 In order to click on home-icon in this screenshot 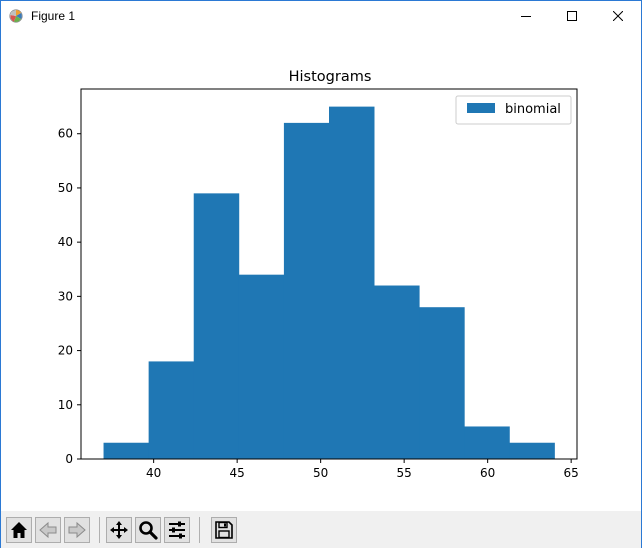, I will do `click(19, 530)`.